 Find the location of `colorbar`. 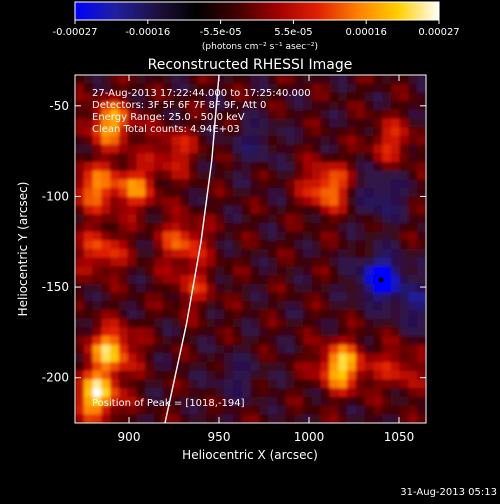

colorbar is located at coordinates (257, 11).